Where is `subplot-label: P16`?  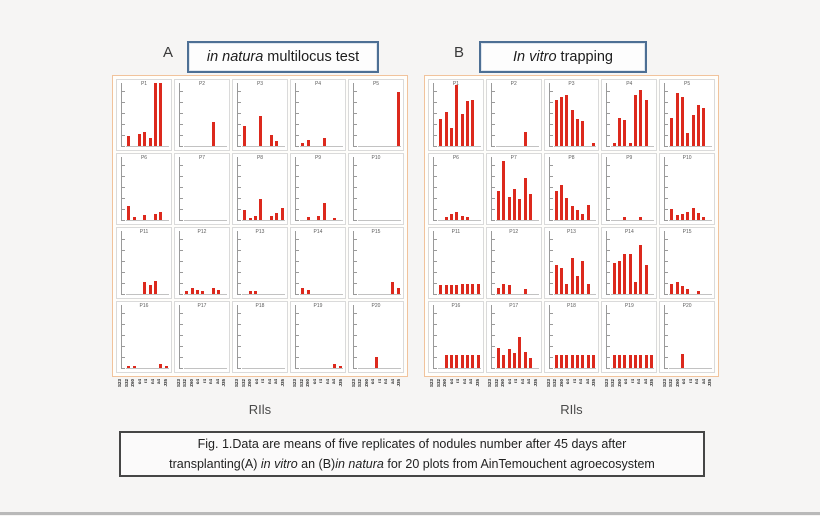 subplot-label: P16 is located at coordinates (144, 306).